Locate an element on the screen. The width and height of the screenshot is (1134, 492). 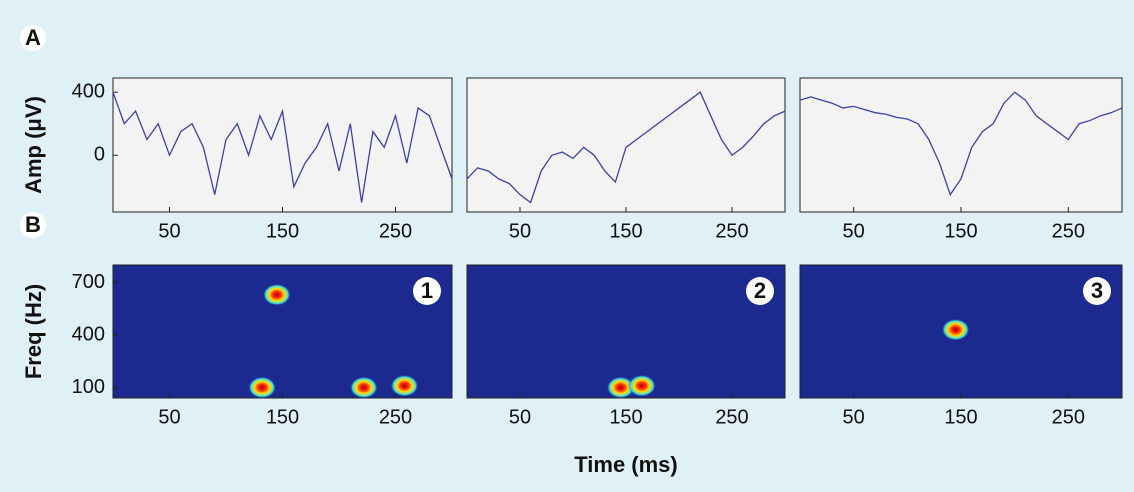
annotation: 1 is located at coordinates (427, 290).